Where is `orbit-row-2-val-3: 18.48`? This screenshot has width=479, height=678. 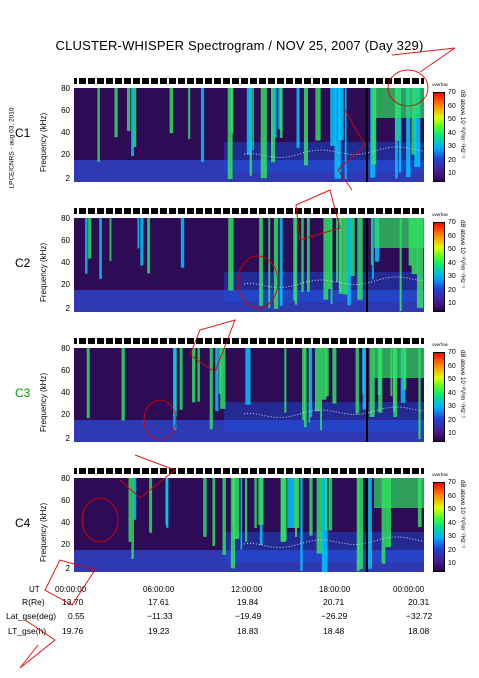
orbit-row-2-val-3: 18.48 is located at coordinates (334, 631).